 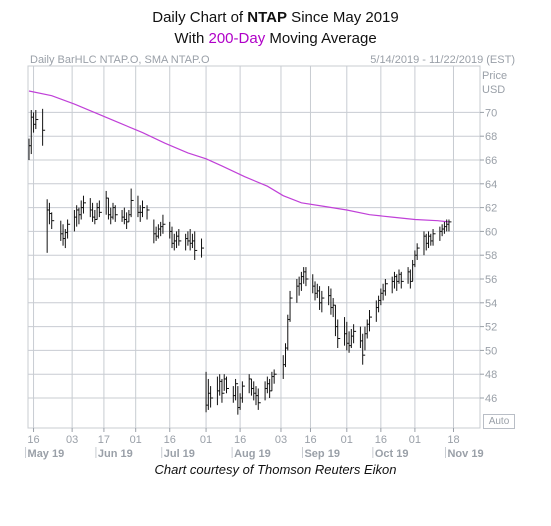 I want to click on y-tick-label: 58, so click(x=491, y=256).